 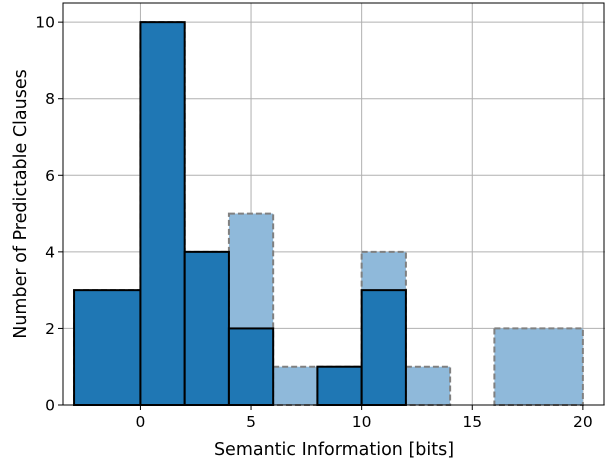 What do you see at coordinates (362, 422) in the screenshot?
I see `x-tick-label: 10` at bounding box center [362, 422].